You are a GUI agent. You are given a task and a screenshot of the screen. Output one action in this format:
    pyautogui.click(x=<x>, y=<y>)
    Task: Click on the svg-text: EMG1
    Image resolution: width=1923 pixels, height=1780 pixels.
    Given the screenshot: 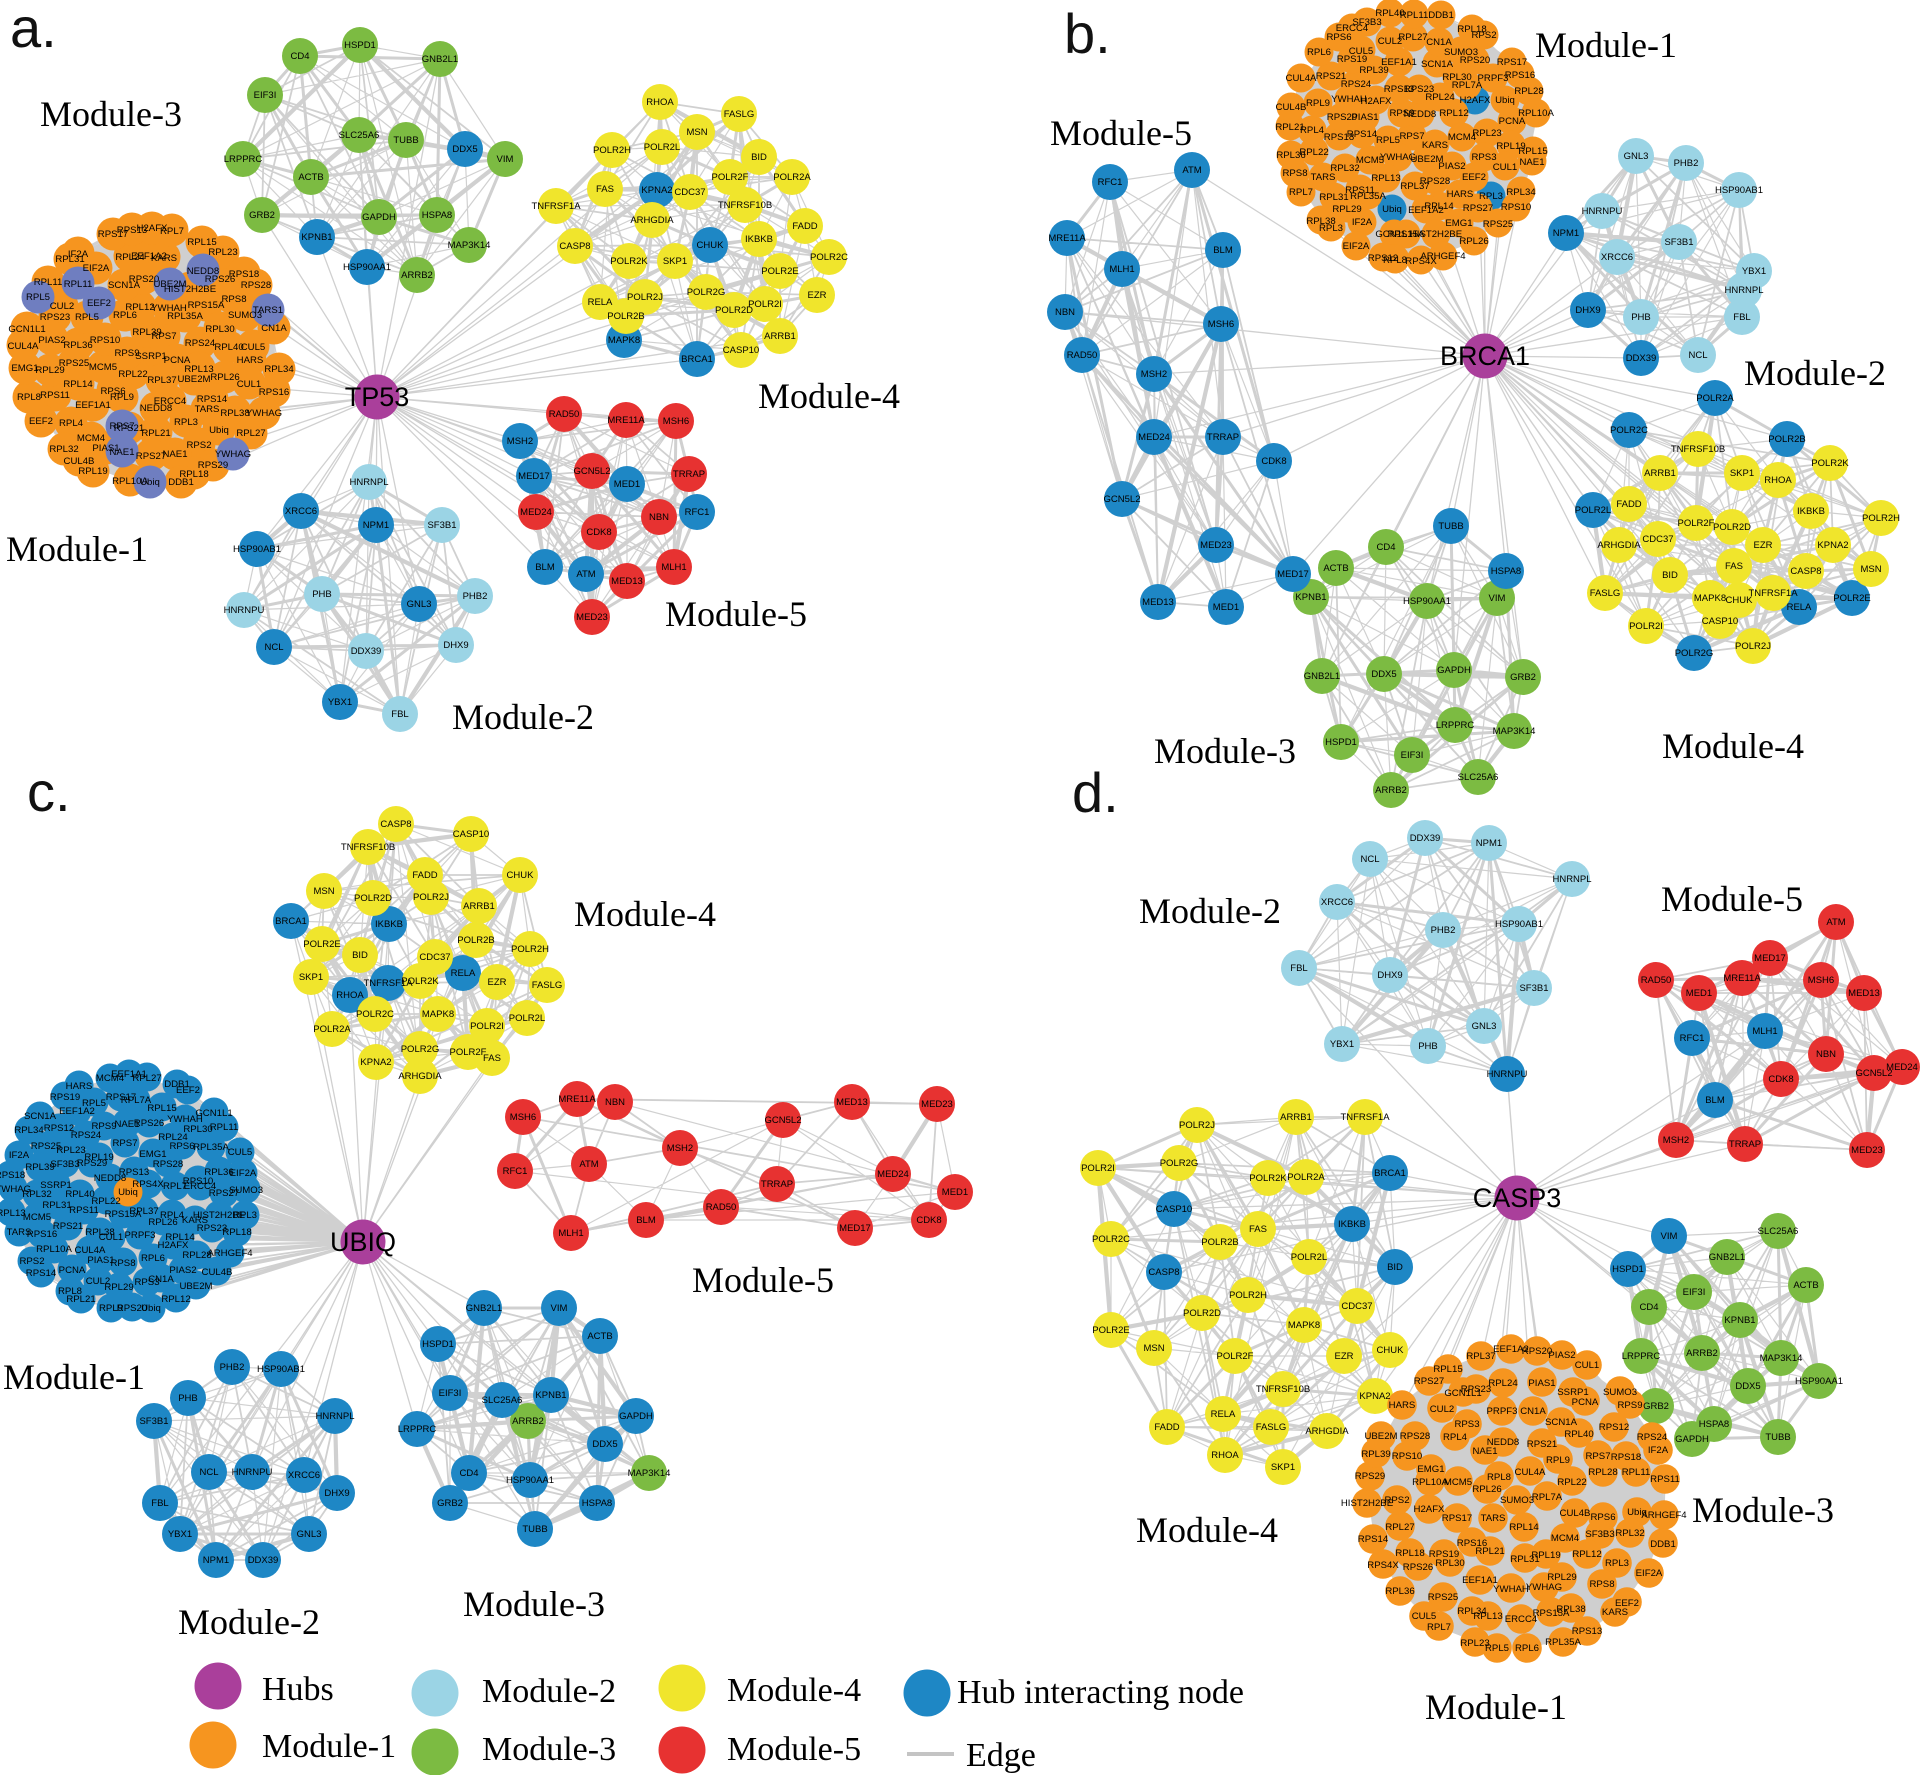 What is the action you would take?
    pyautogui.click(x=1430, y=1469)
    